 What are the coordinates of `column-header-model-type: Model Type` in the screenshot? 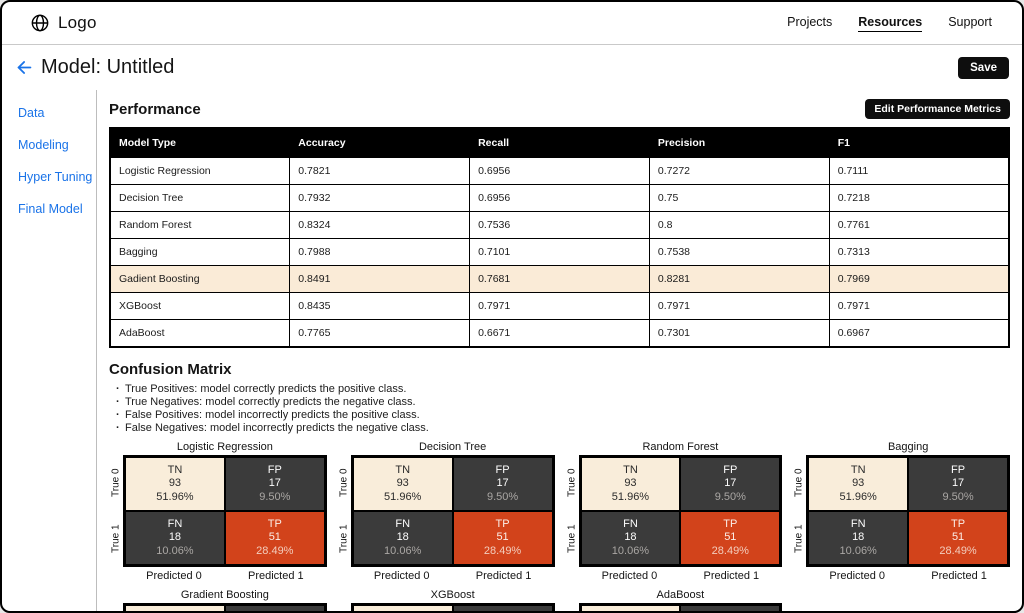 It's located at (200, 142).